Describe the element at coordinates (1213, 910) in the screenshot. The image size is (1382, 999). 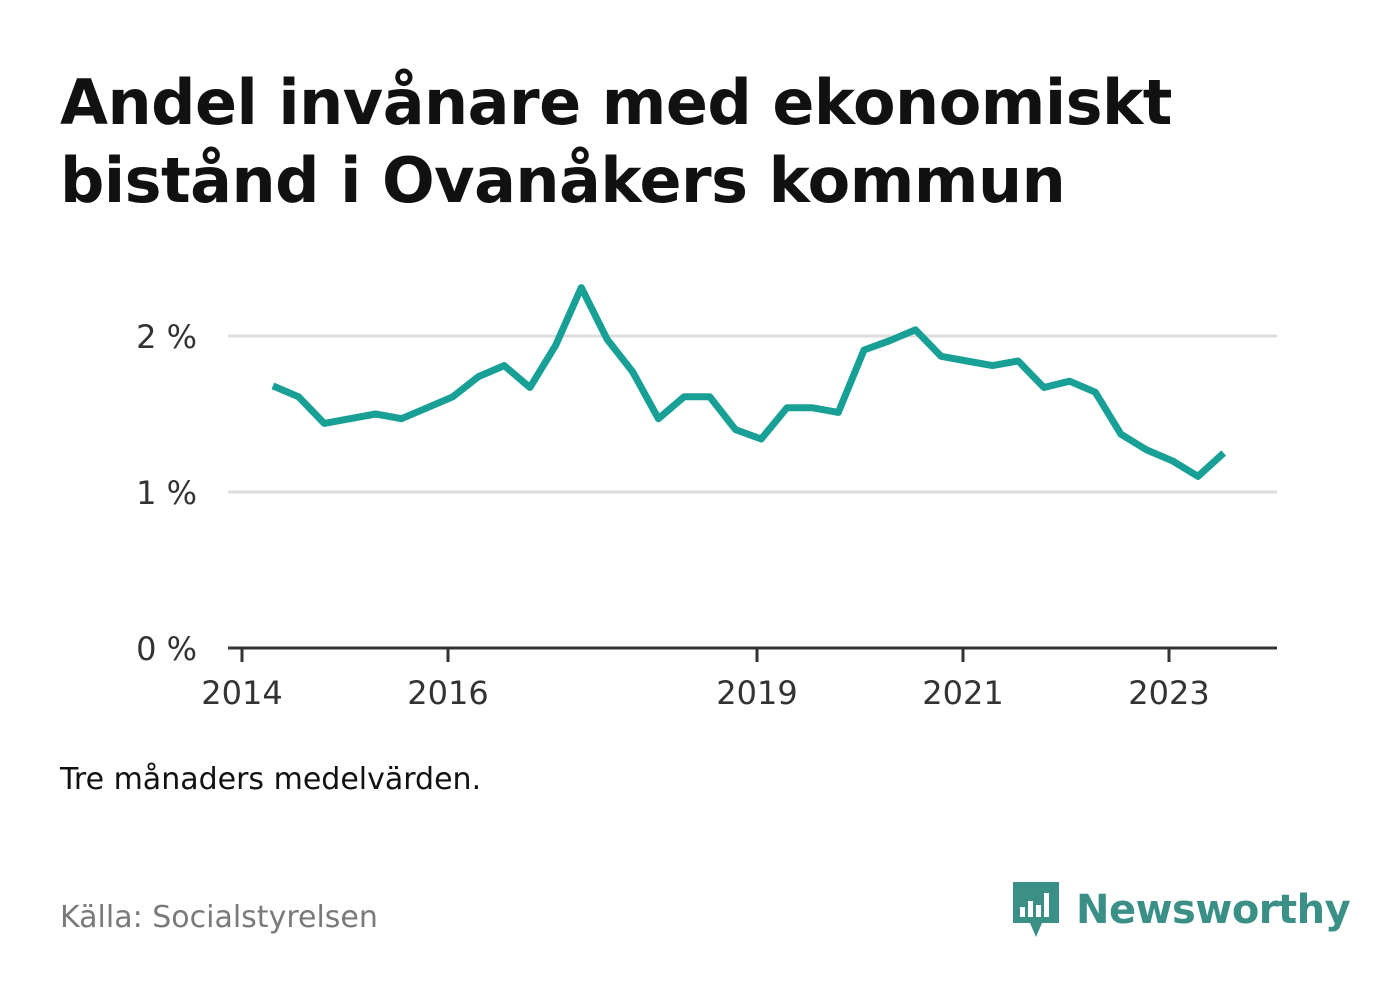
I see `brand-name: Newsworthy` at that location.